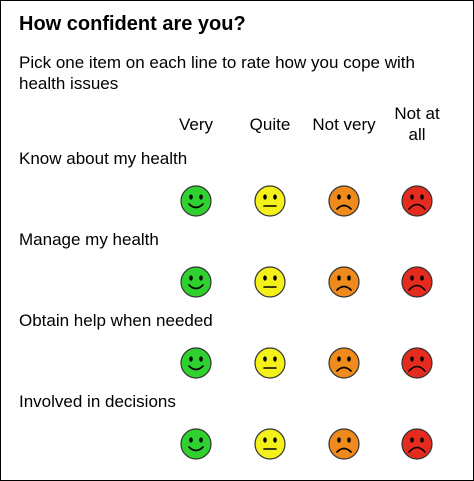 Image resolution: width=474 pixels, height=481 pixels. Describe the element at coordinates (97, 401) in the screenshot. I see `row-label: Involved in decisions` at that location.